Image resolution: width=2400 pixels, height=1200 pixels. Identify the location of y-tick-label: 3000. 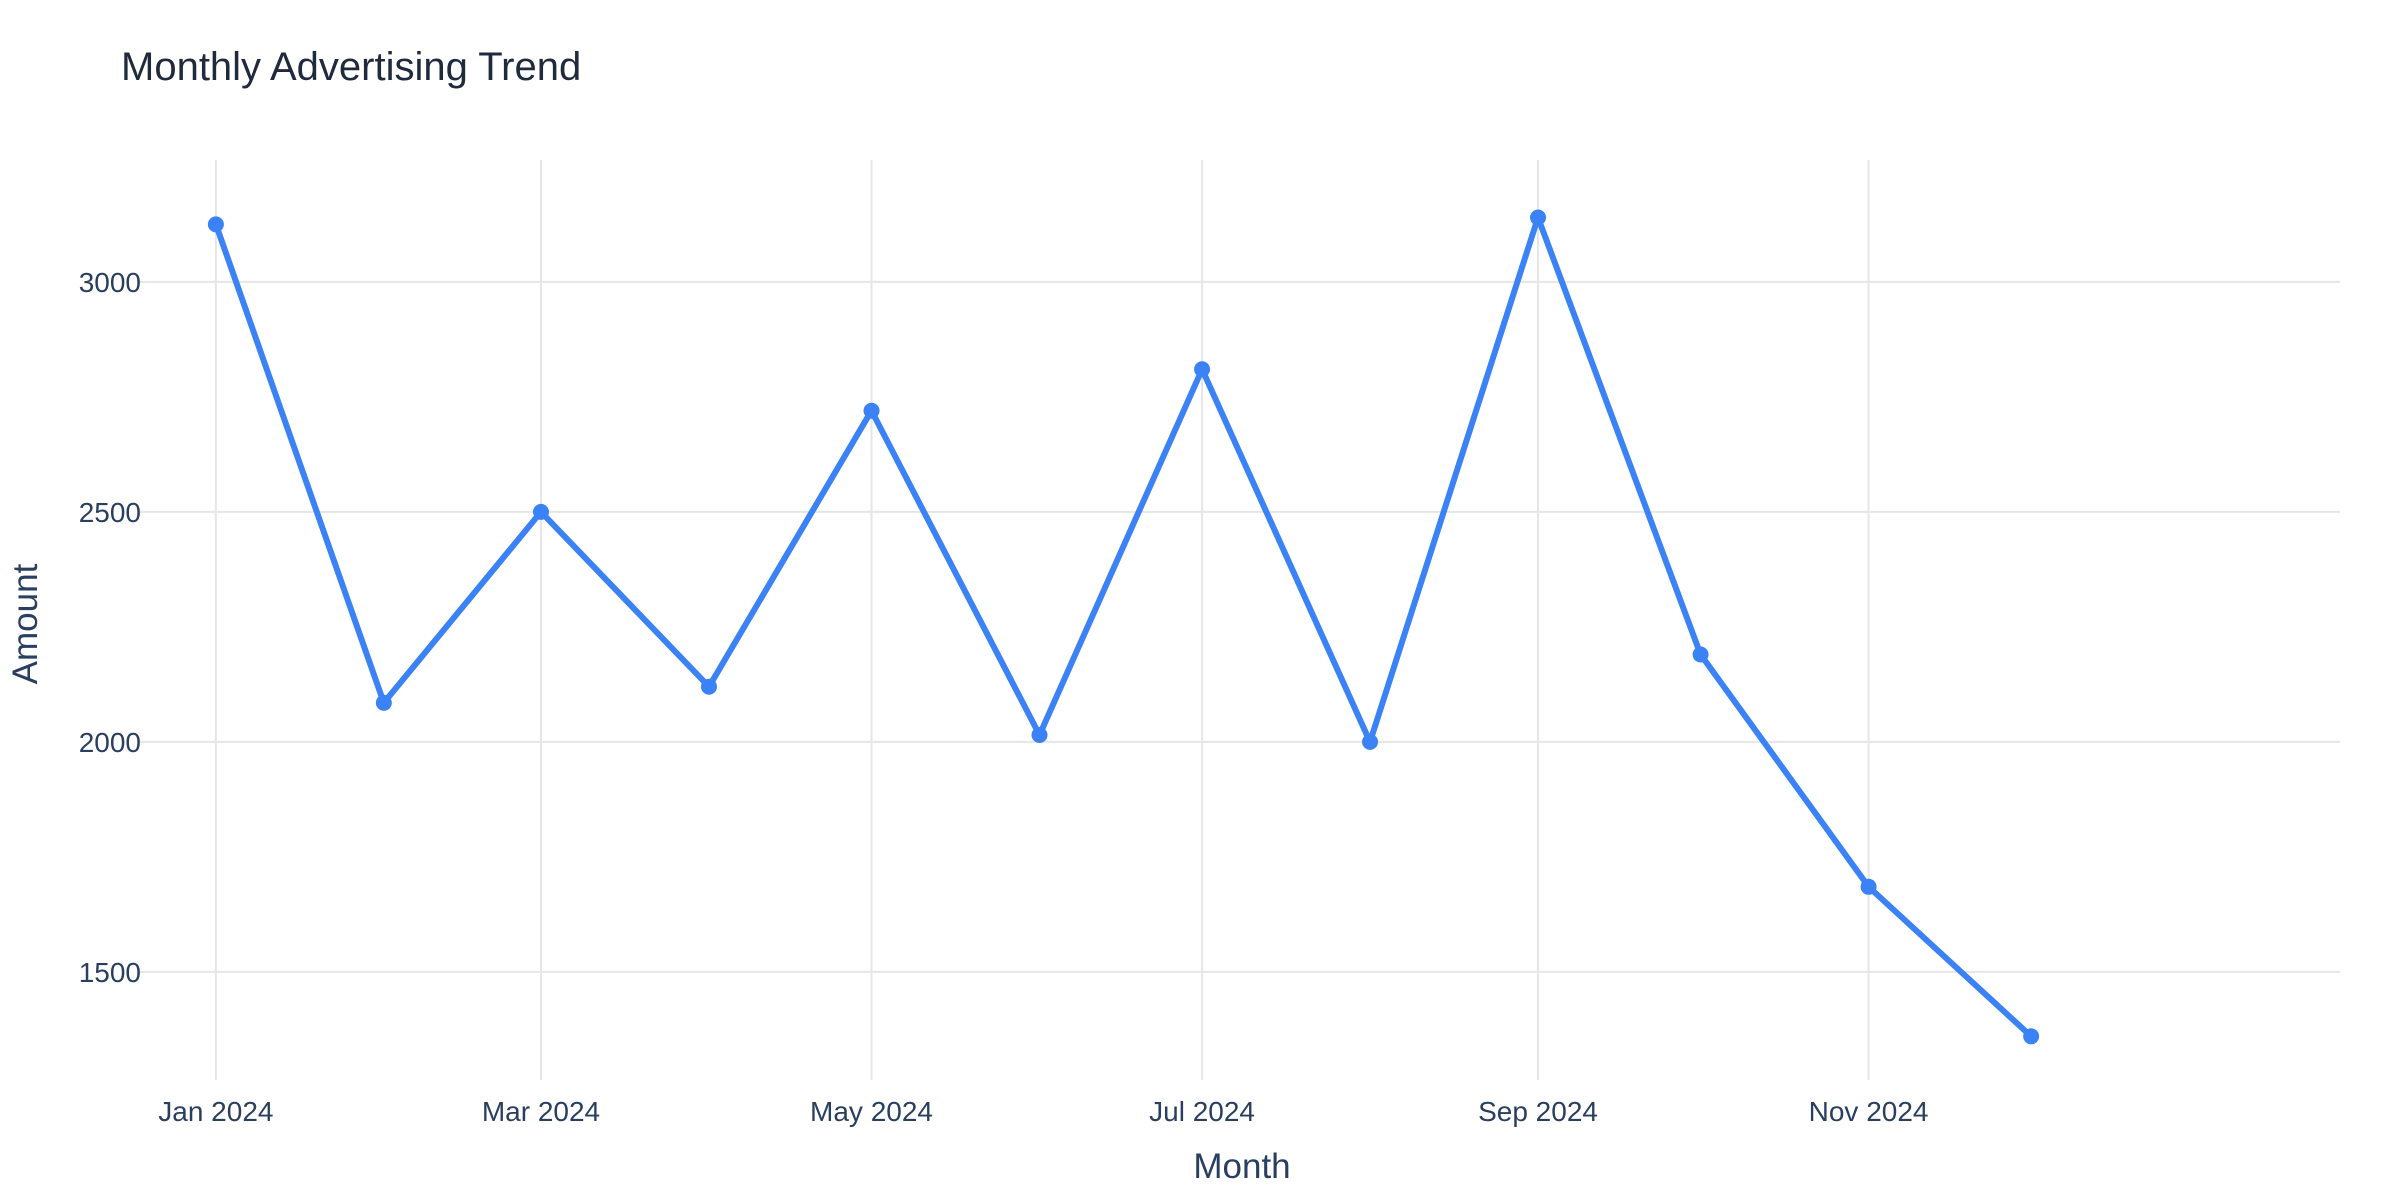
(110, 282).